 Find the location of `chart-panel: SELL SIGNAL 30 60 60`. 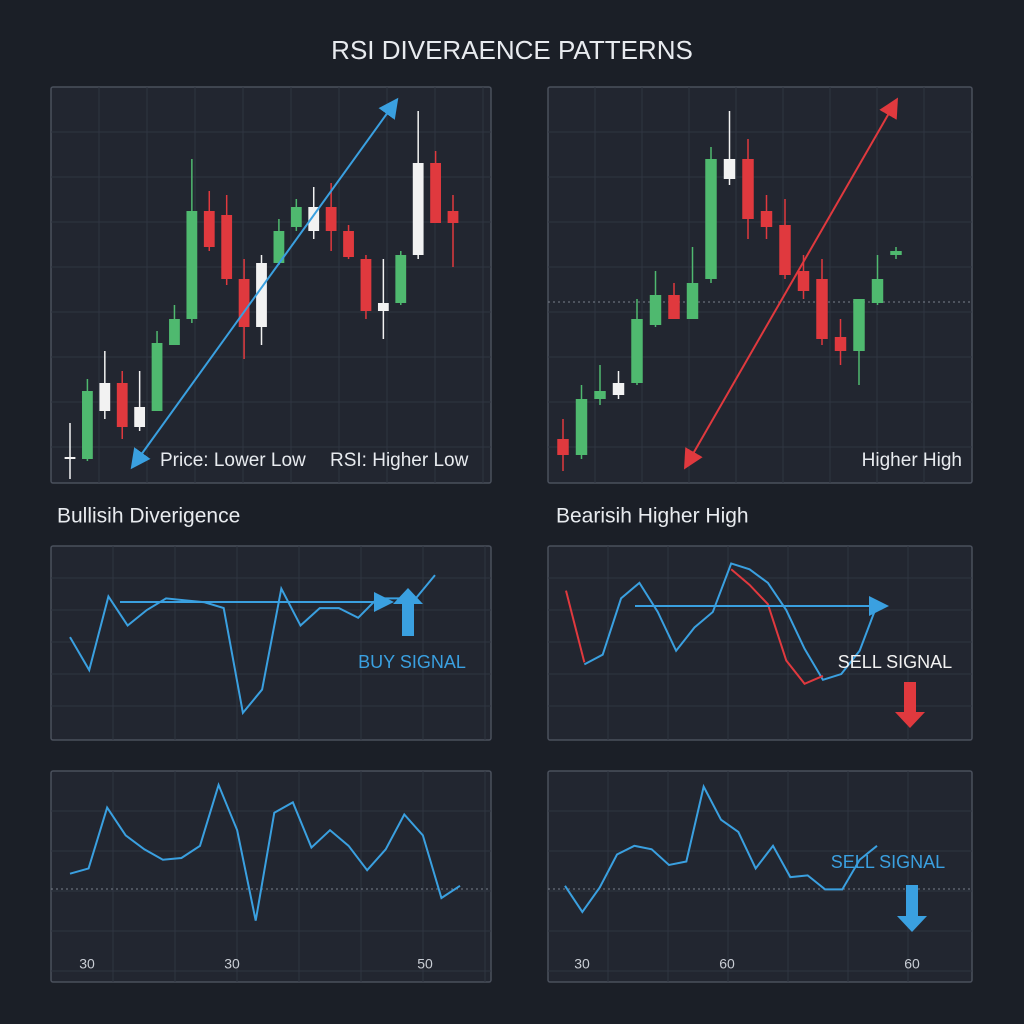

chart-panel: SELL SIGNAL 30 60 60 is located at coordinates (760, 876).